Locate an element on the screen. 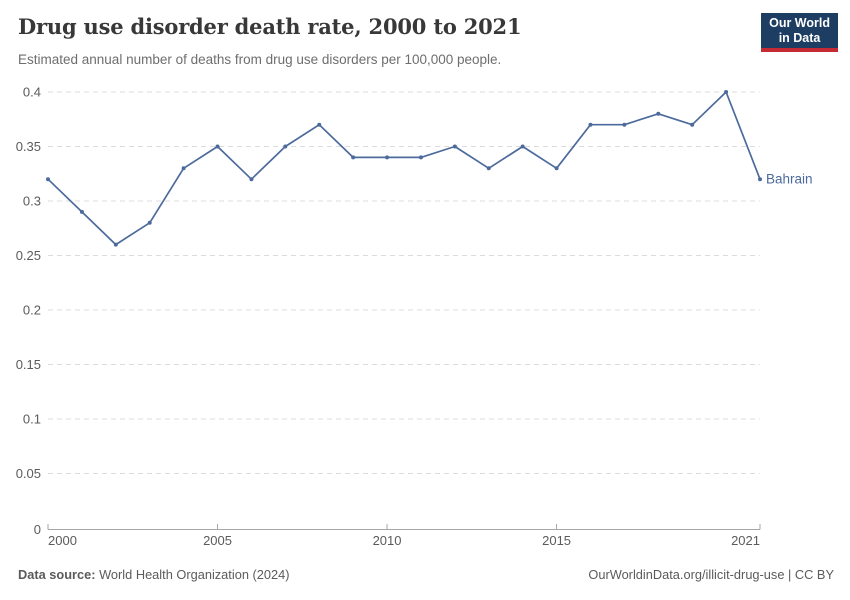 This screenshot has height=600, width=850. data-point-2016 is located at coordinates (590, 124).